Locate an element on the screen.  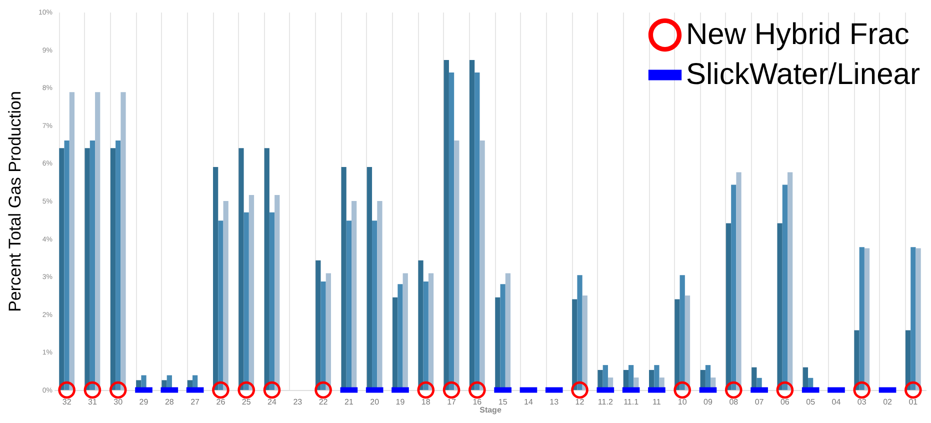
x-tick-label: 10 is located at coordinates (683, 402).